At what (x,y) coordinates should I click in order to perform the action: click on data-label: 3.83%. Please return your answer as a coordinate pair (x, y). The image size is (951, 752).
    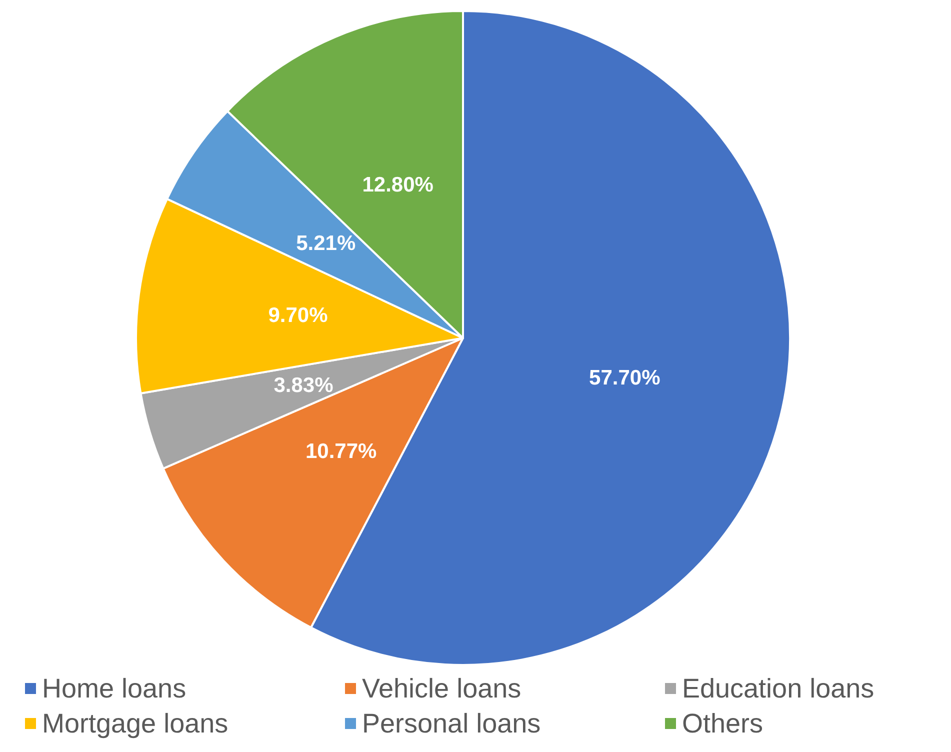
    Looking at the image, I should click on (304, 386).